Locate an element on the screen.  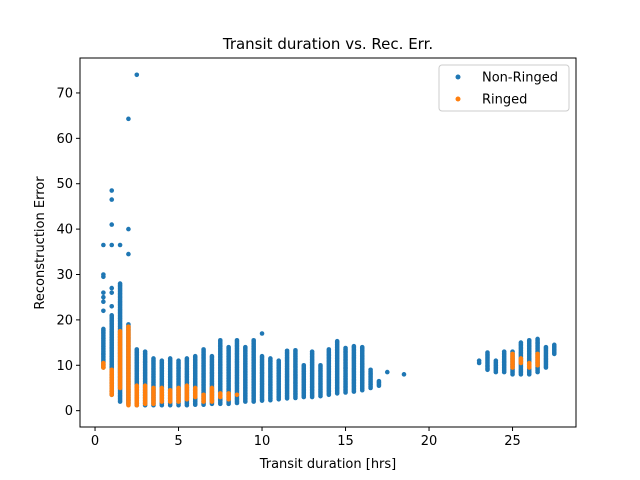
x-tick-label: 10 is located at coordinates (262, 441).